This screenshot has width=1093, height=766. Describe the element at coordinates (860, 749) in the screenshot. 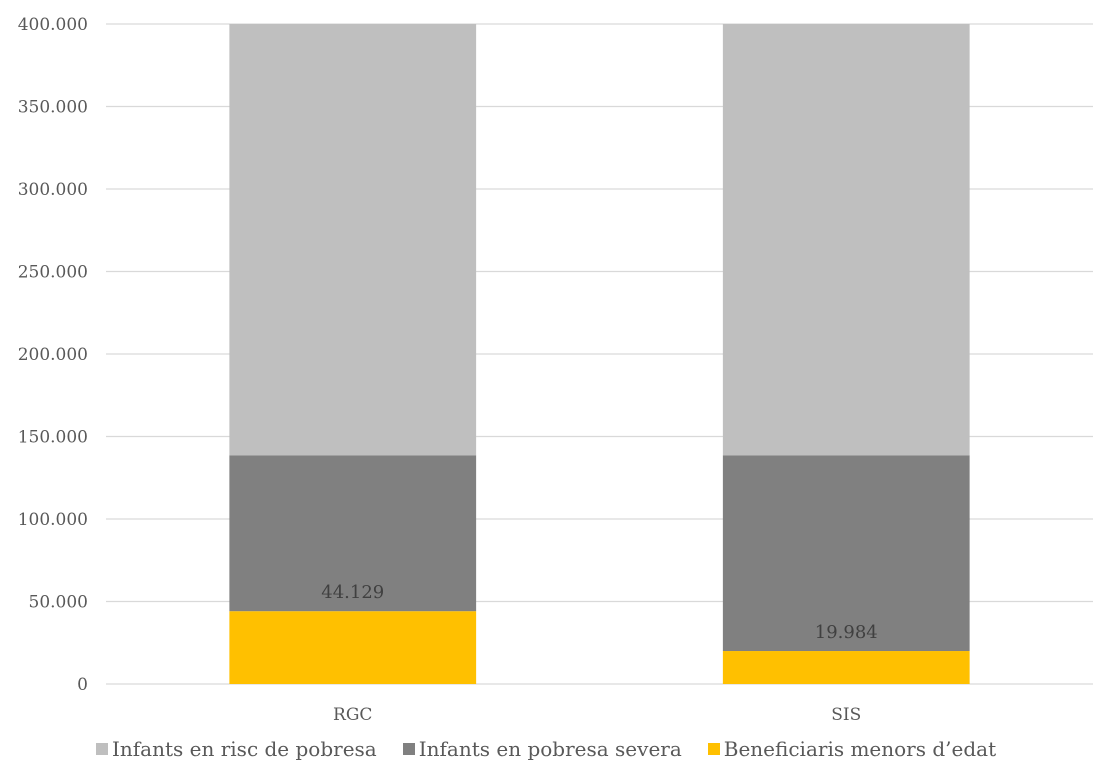

I see `legend-label: Beneficiaris menors d’edat` at that location.